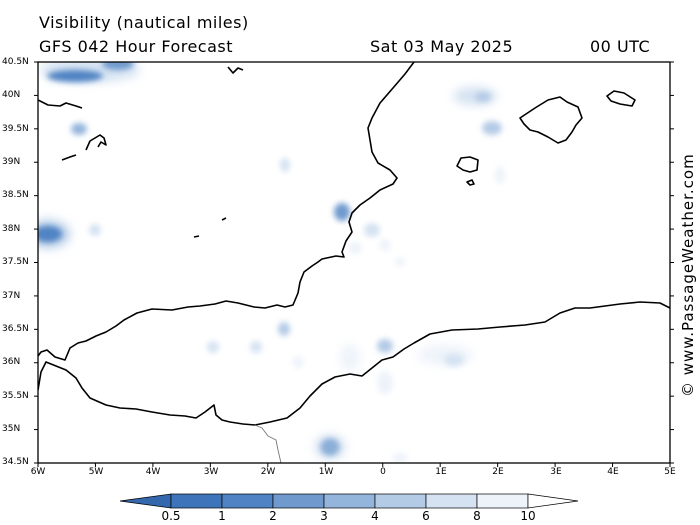  What do you see at coordinates (211, 472) in the screenshot?
I see `lon-label: 3W` at bounding box center [211, 472].